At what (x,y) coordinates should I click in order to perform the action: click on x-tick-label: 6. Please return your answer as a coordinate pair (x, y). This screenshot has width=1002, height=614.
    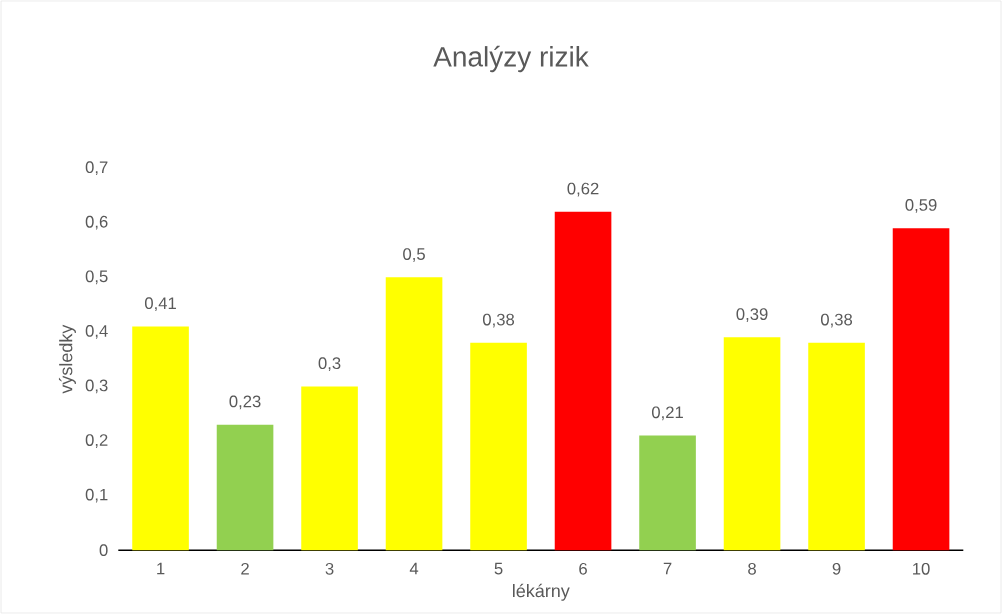
    Looking at the image, I should click on (583, 568).